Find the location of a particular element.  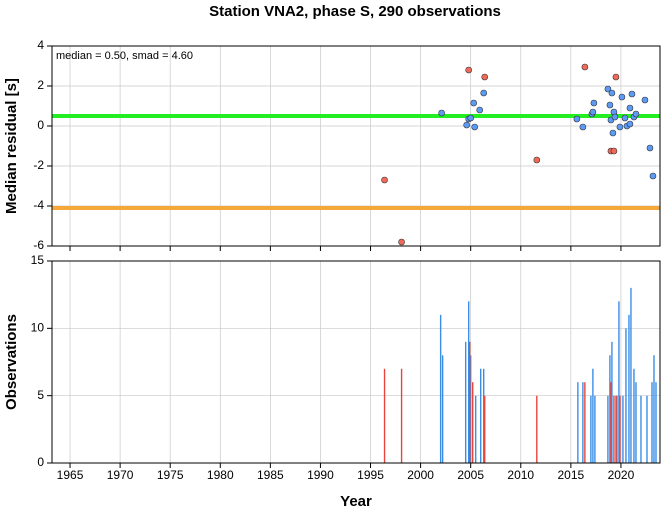

y-tick-label: 4 is located at coordinates (40, 45).